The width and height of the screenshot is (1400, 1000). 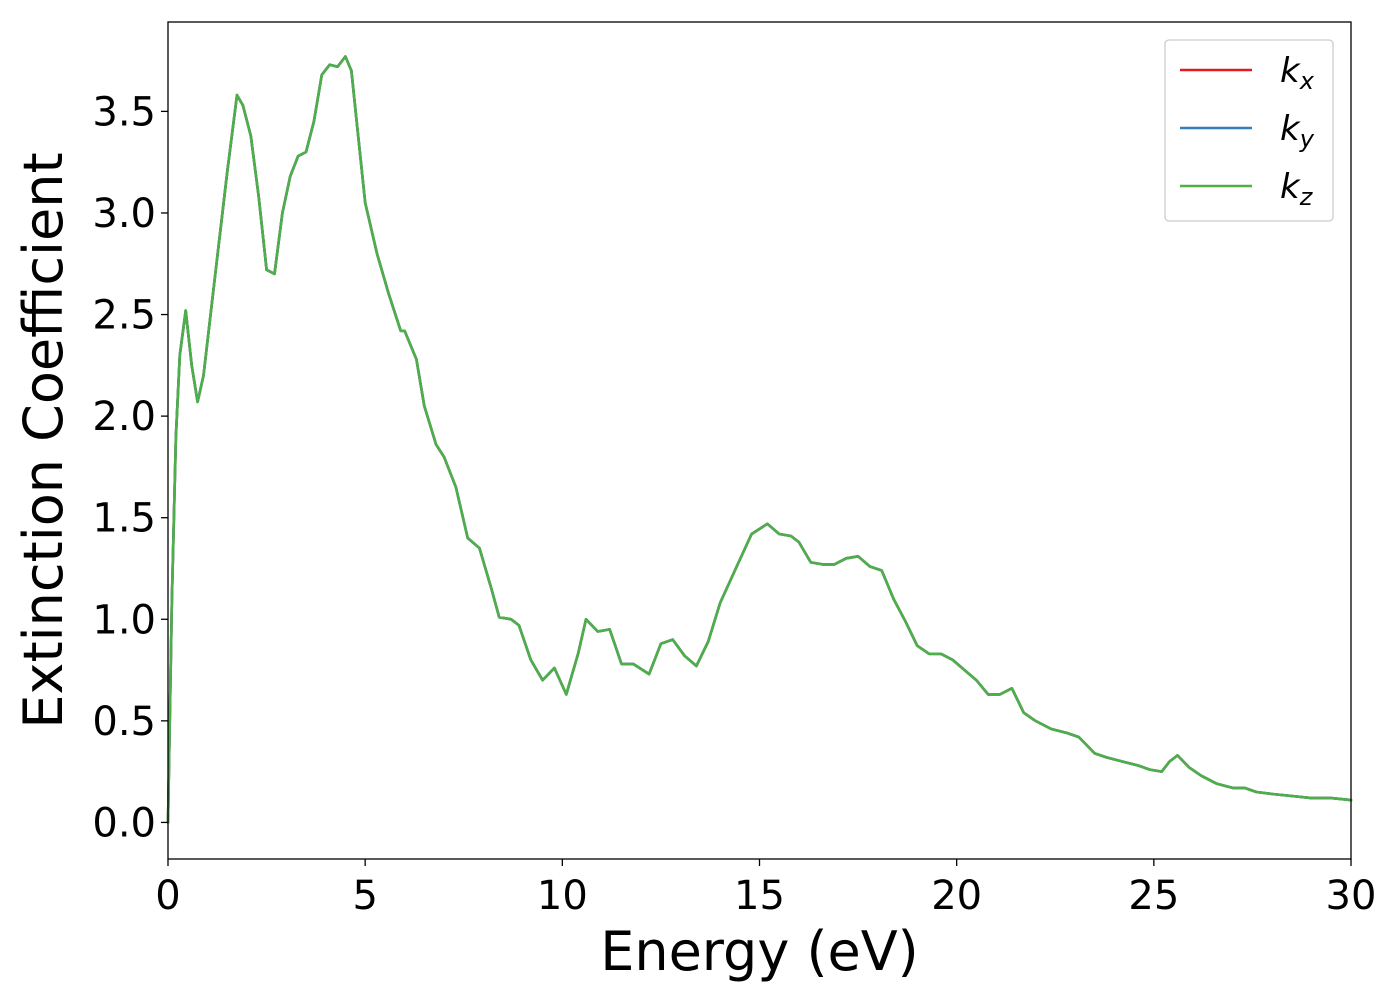 I want to click on y-tick-label: 1.0, so click(x=124, y=620).